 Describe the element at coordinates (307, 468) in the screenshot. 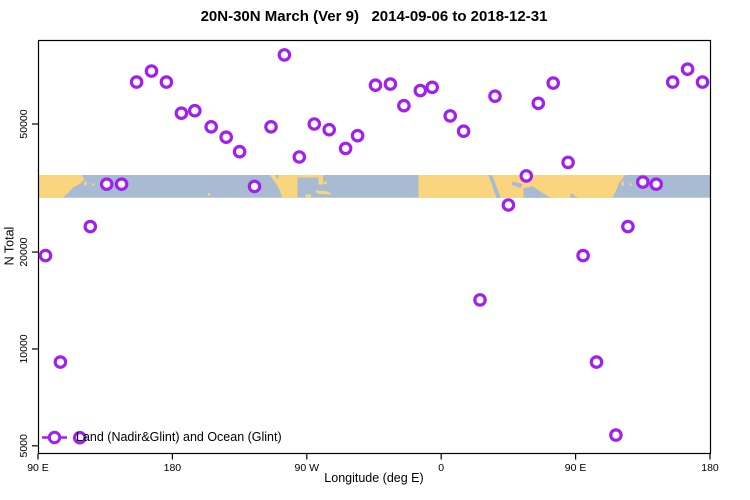

I see `x-tick-label: 90 W` at that location.